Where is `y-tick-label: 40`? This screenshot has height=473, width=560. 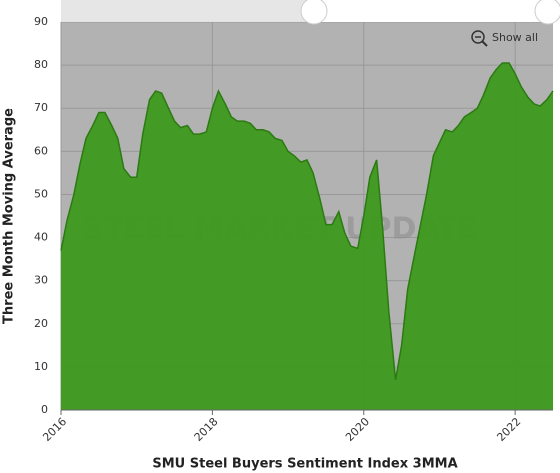
y-tick-label: 40 is located at coordinates (41, 237).